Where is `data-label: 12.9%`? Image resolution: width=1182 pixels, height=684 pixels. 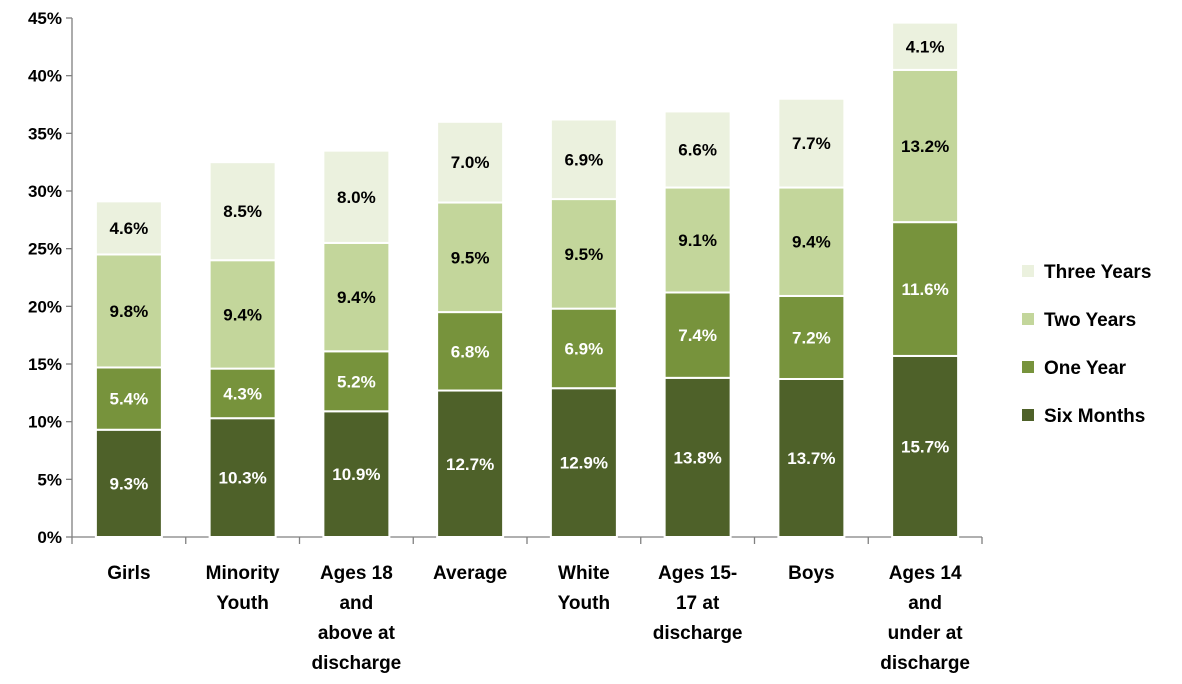
data-label: 12.9% is located at coordinates (584, 463).